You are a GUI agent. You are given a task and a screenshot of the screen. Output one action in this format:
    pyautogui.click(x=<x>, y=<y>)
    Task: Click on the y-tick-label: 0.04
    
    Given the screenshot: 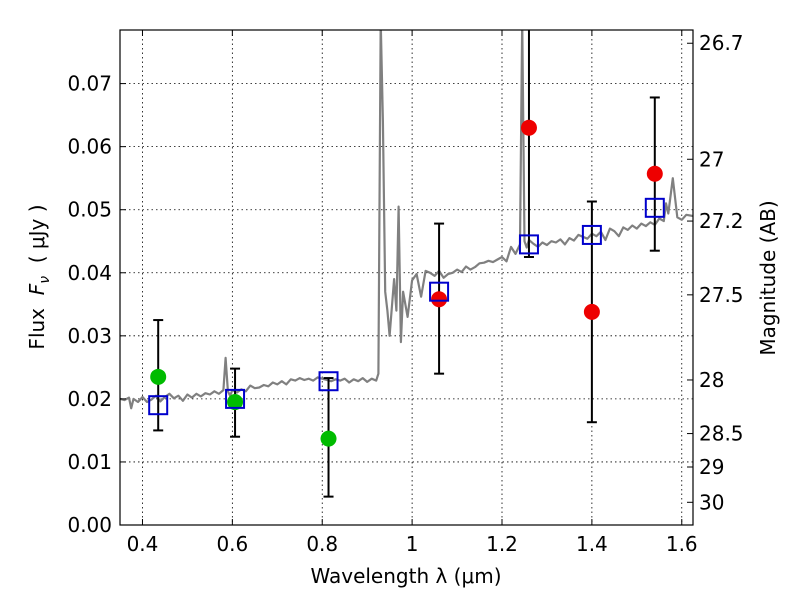 What is the action you would take?
    pyautogui.click(x=89, y=273)
    